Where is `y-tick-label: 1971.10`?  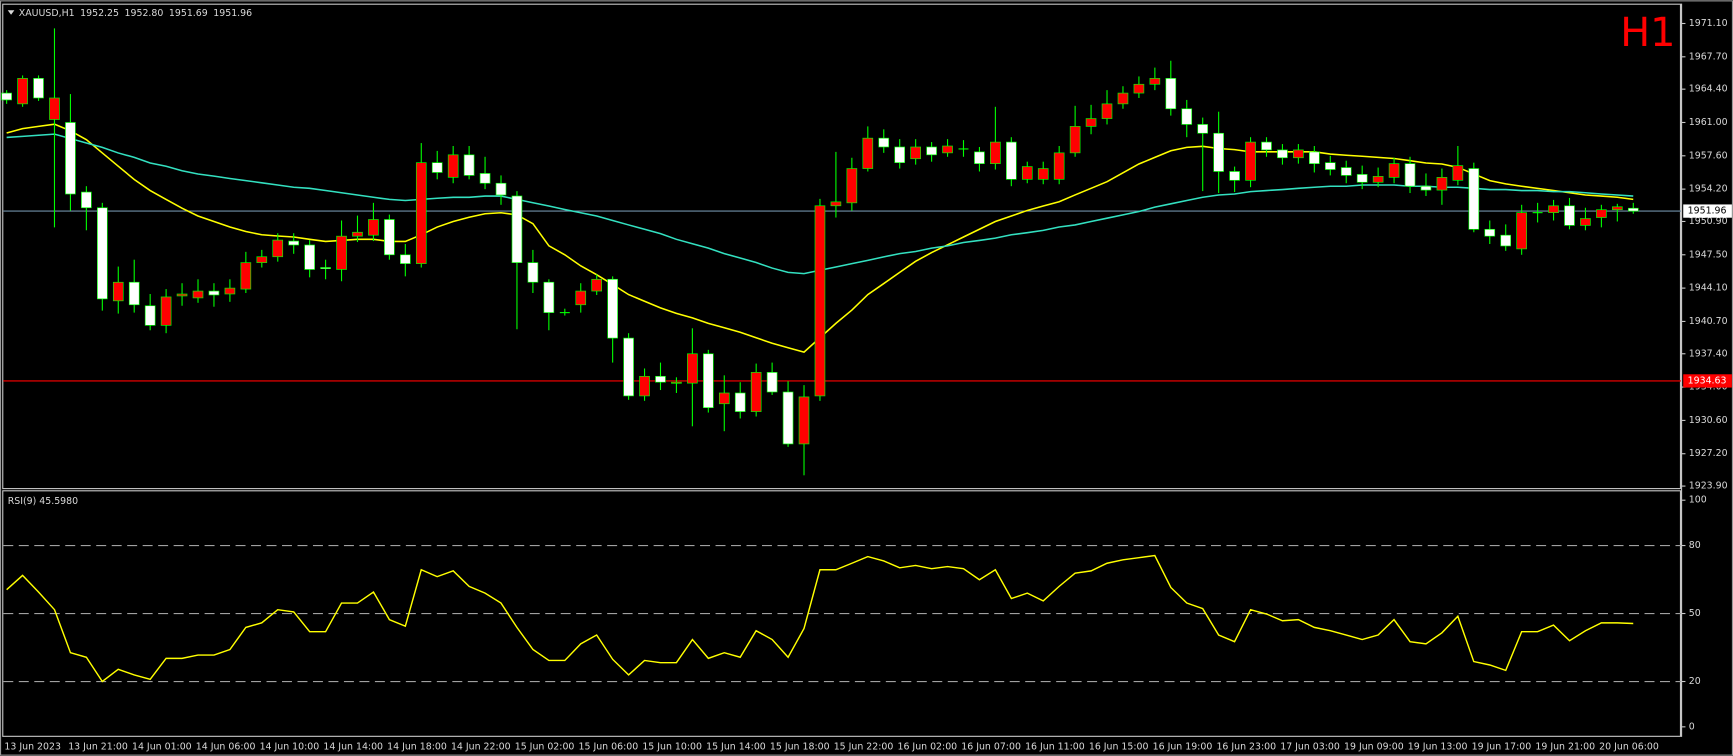 y-tick-label: 1971.10 is located at coordinates (1708, 23).